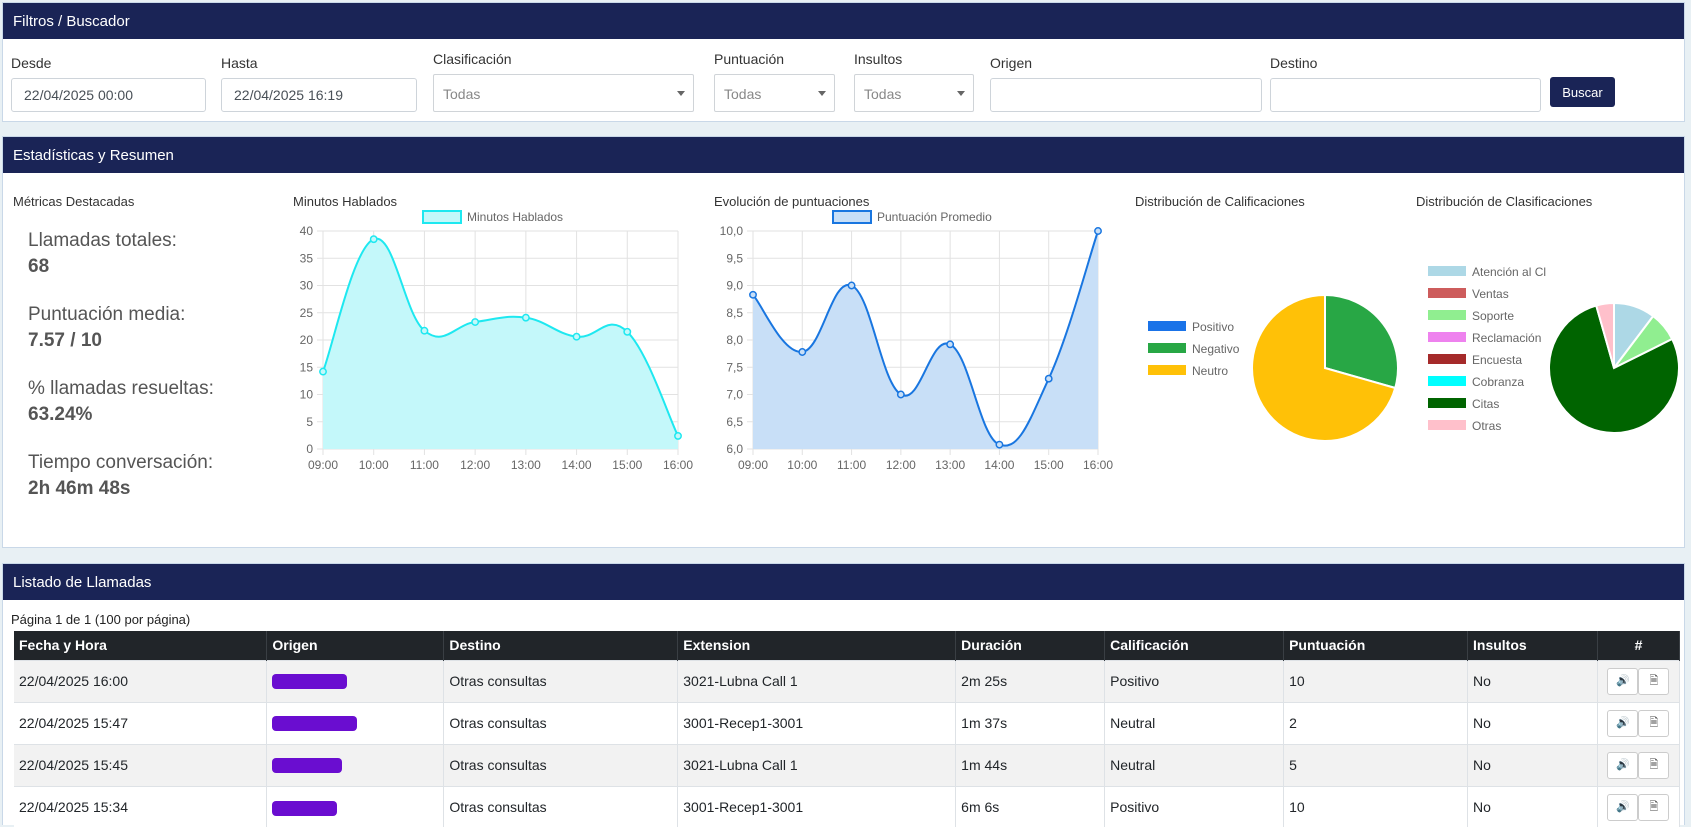  I want to click on y-tick-label: 15, so click(307, 367).